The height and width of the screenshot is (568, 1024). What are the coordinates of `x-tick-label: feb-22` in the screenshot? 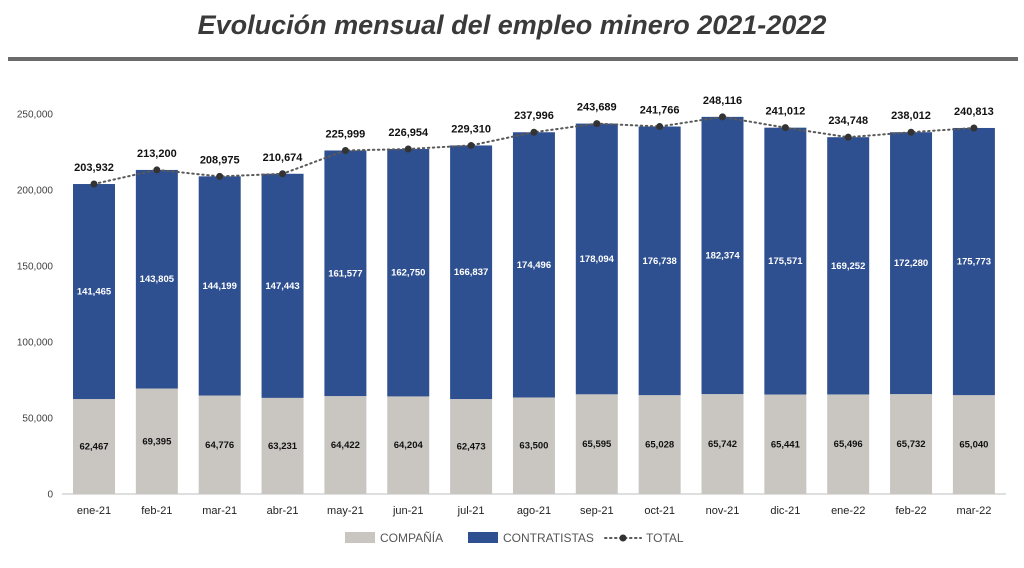 It's located at (910, 511).